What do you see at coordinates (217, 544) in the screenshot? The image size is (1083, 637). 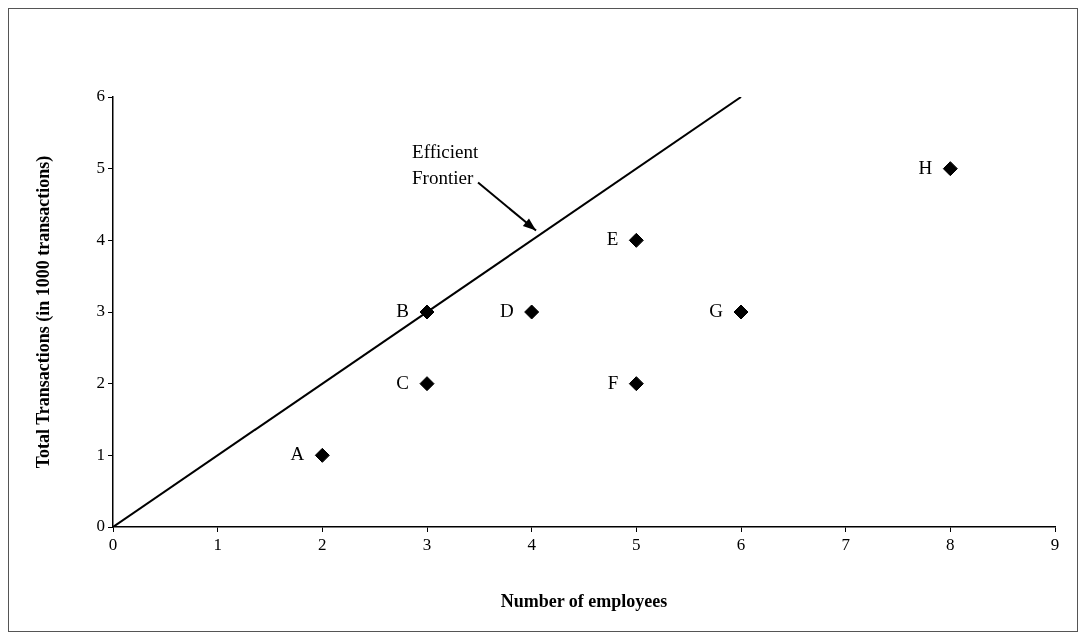 I see `x-tick-label: 1` at bounding box center [217, 544].